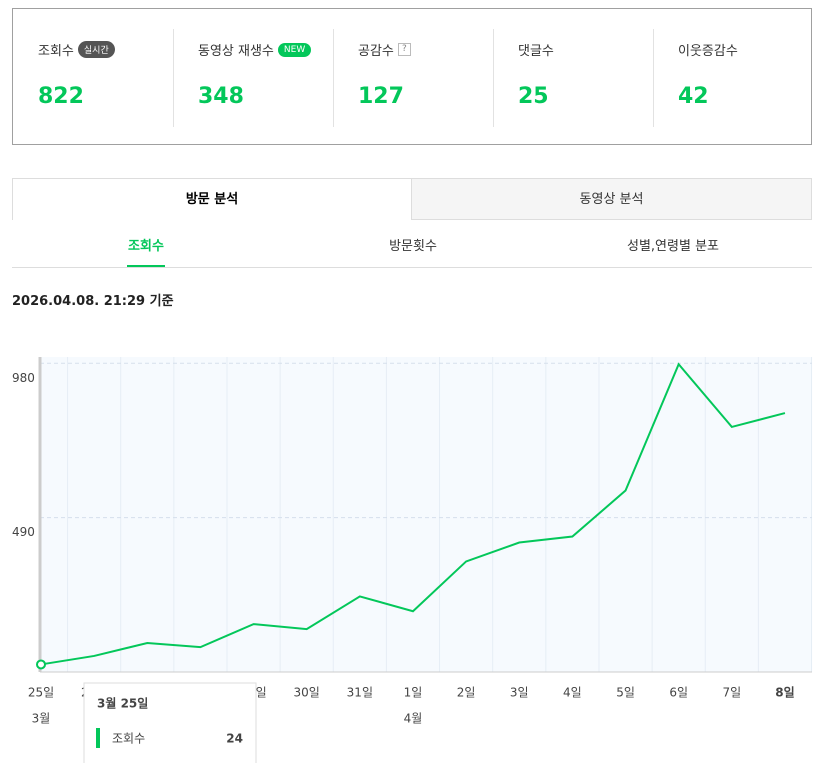  Describe the element at coordinates (784, 693) in the screenshot. I see `x-tick-label: 8일` at that location.